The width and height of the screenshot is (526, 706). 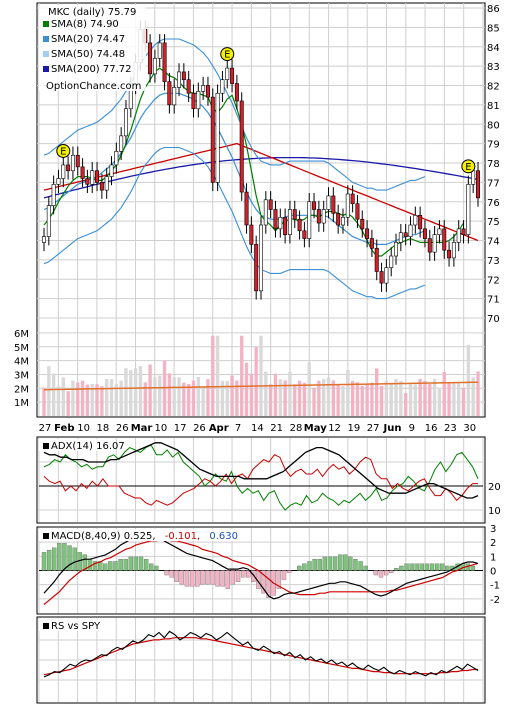 What do you see at coordinates (46, 536) in the screenshot?
I see `macd-swatch` at bounding box center [46, 536].